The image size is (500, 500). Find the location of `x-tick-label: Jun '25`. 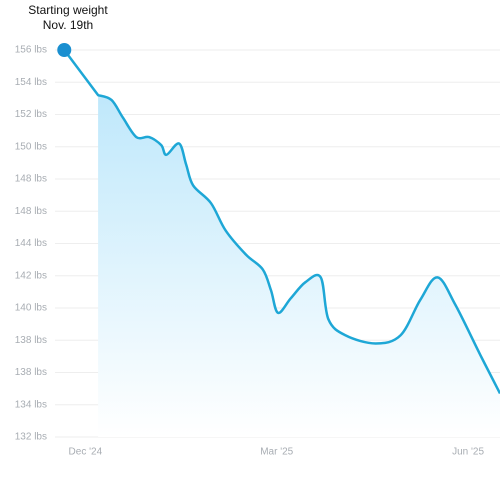

x-tick-label: Jun '25 is located at coordinates (468, 452).